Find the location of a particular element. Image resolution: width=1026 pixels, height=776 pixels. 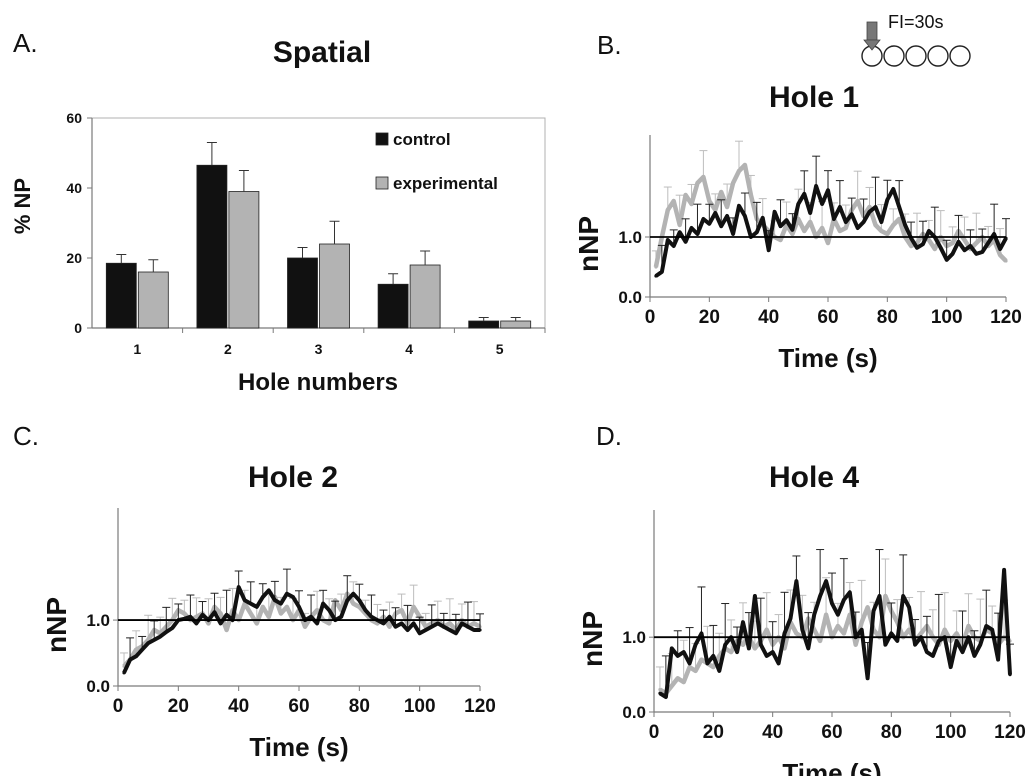

hole1-line-chart: 0.0 1.0 0 20 40 60 80 100 120 Time (s) nNP is located at coordinates (797, 254).